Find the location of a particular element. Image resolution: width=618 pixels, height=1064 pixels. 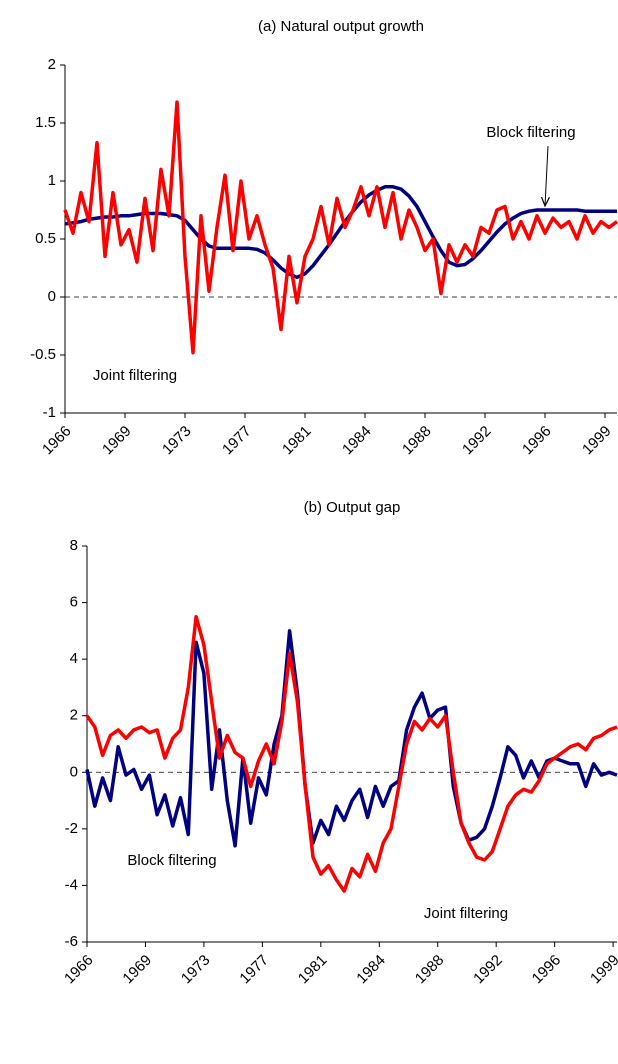

series-line is located at coordinates (340, 232).